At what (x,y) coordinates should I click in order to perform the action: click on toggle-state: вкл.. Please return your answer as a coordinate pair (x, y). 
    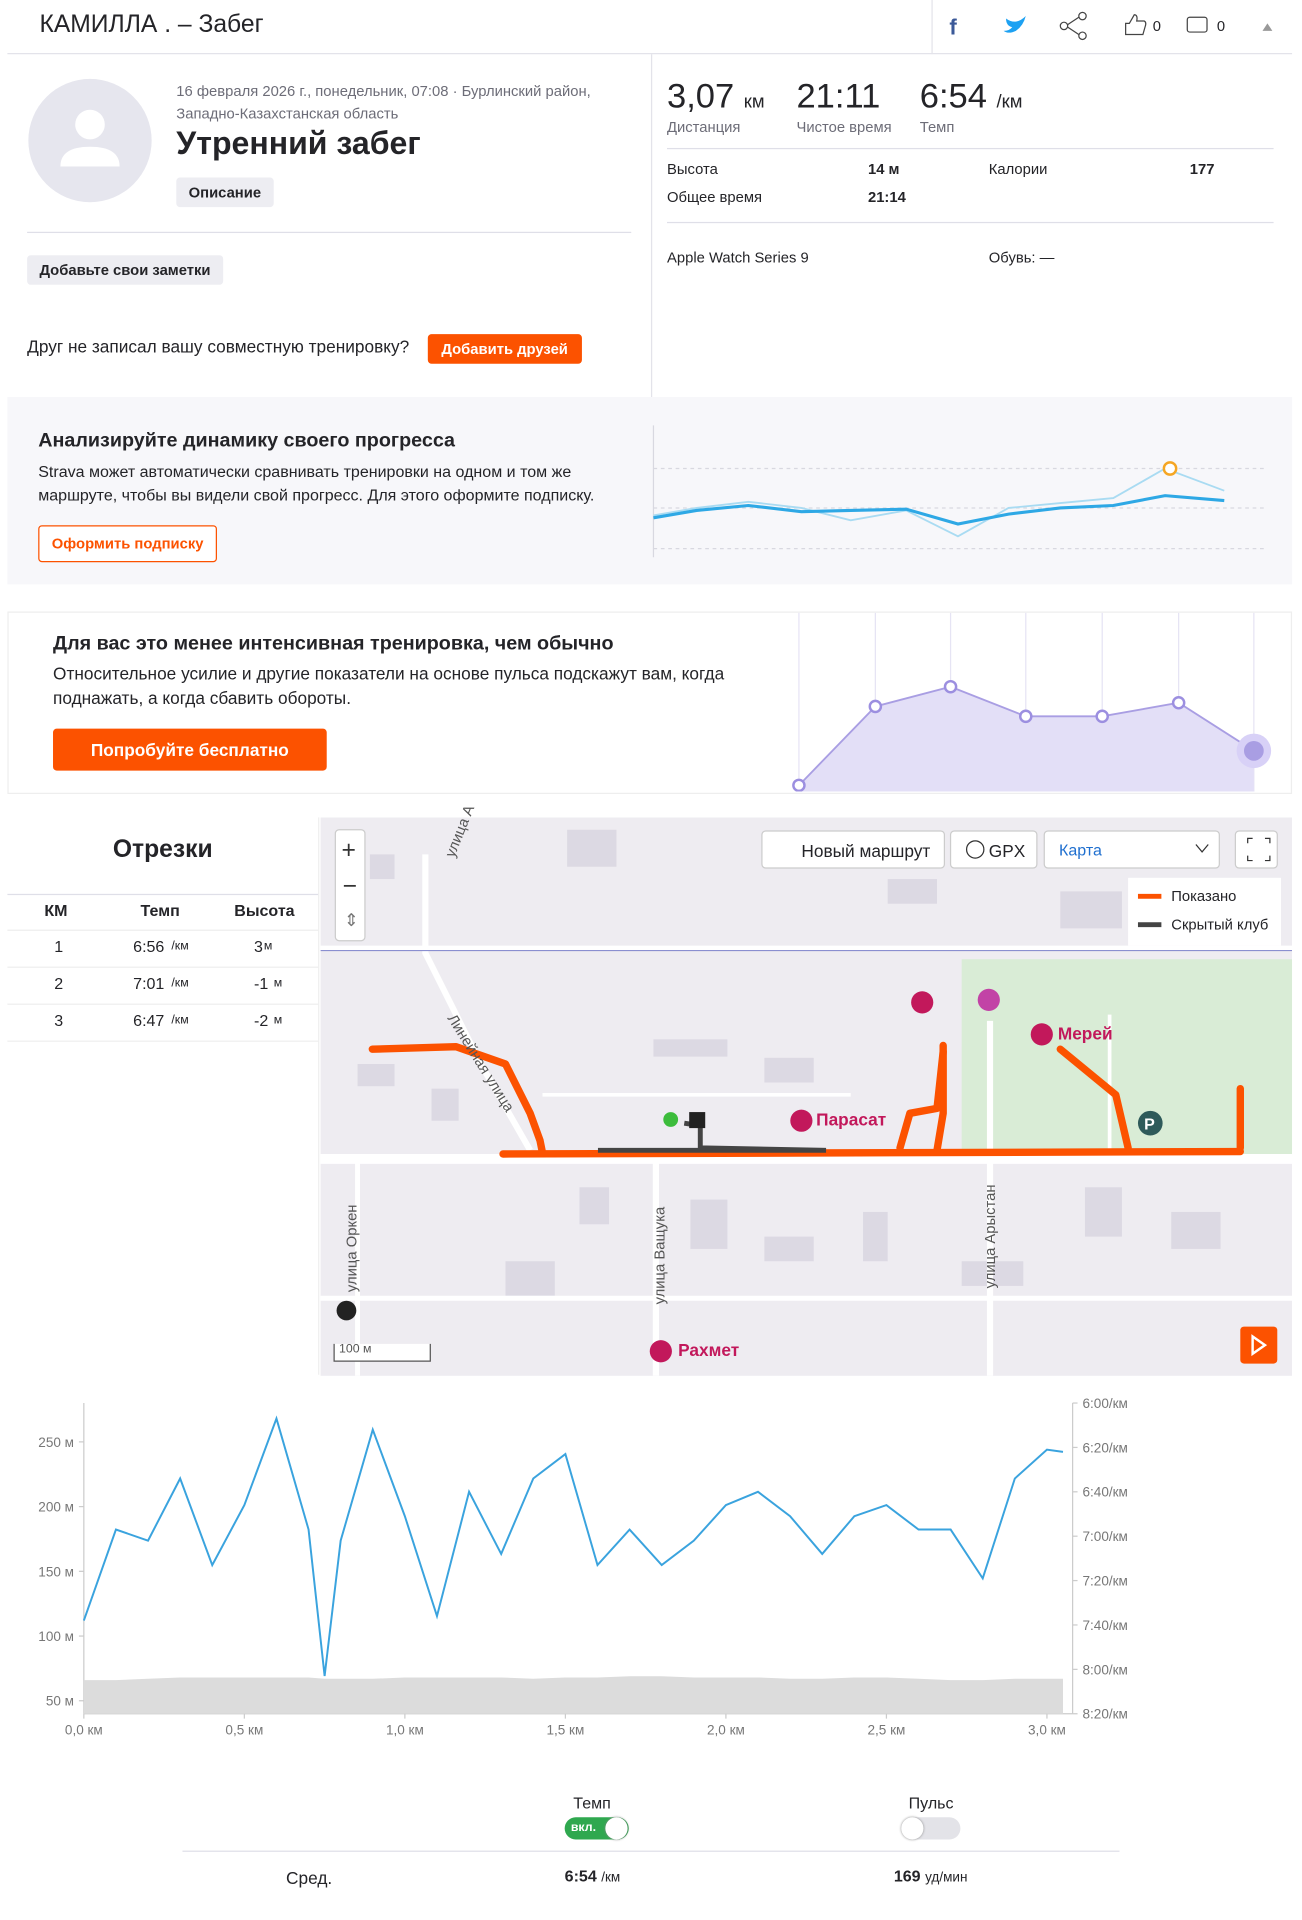
    Looking at the image, I should click on (583, 1827).